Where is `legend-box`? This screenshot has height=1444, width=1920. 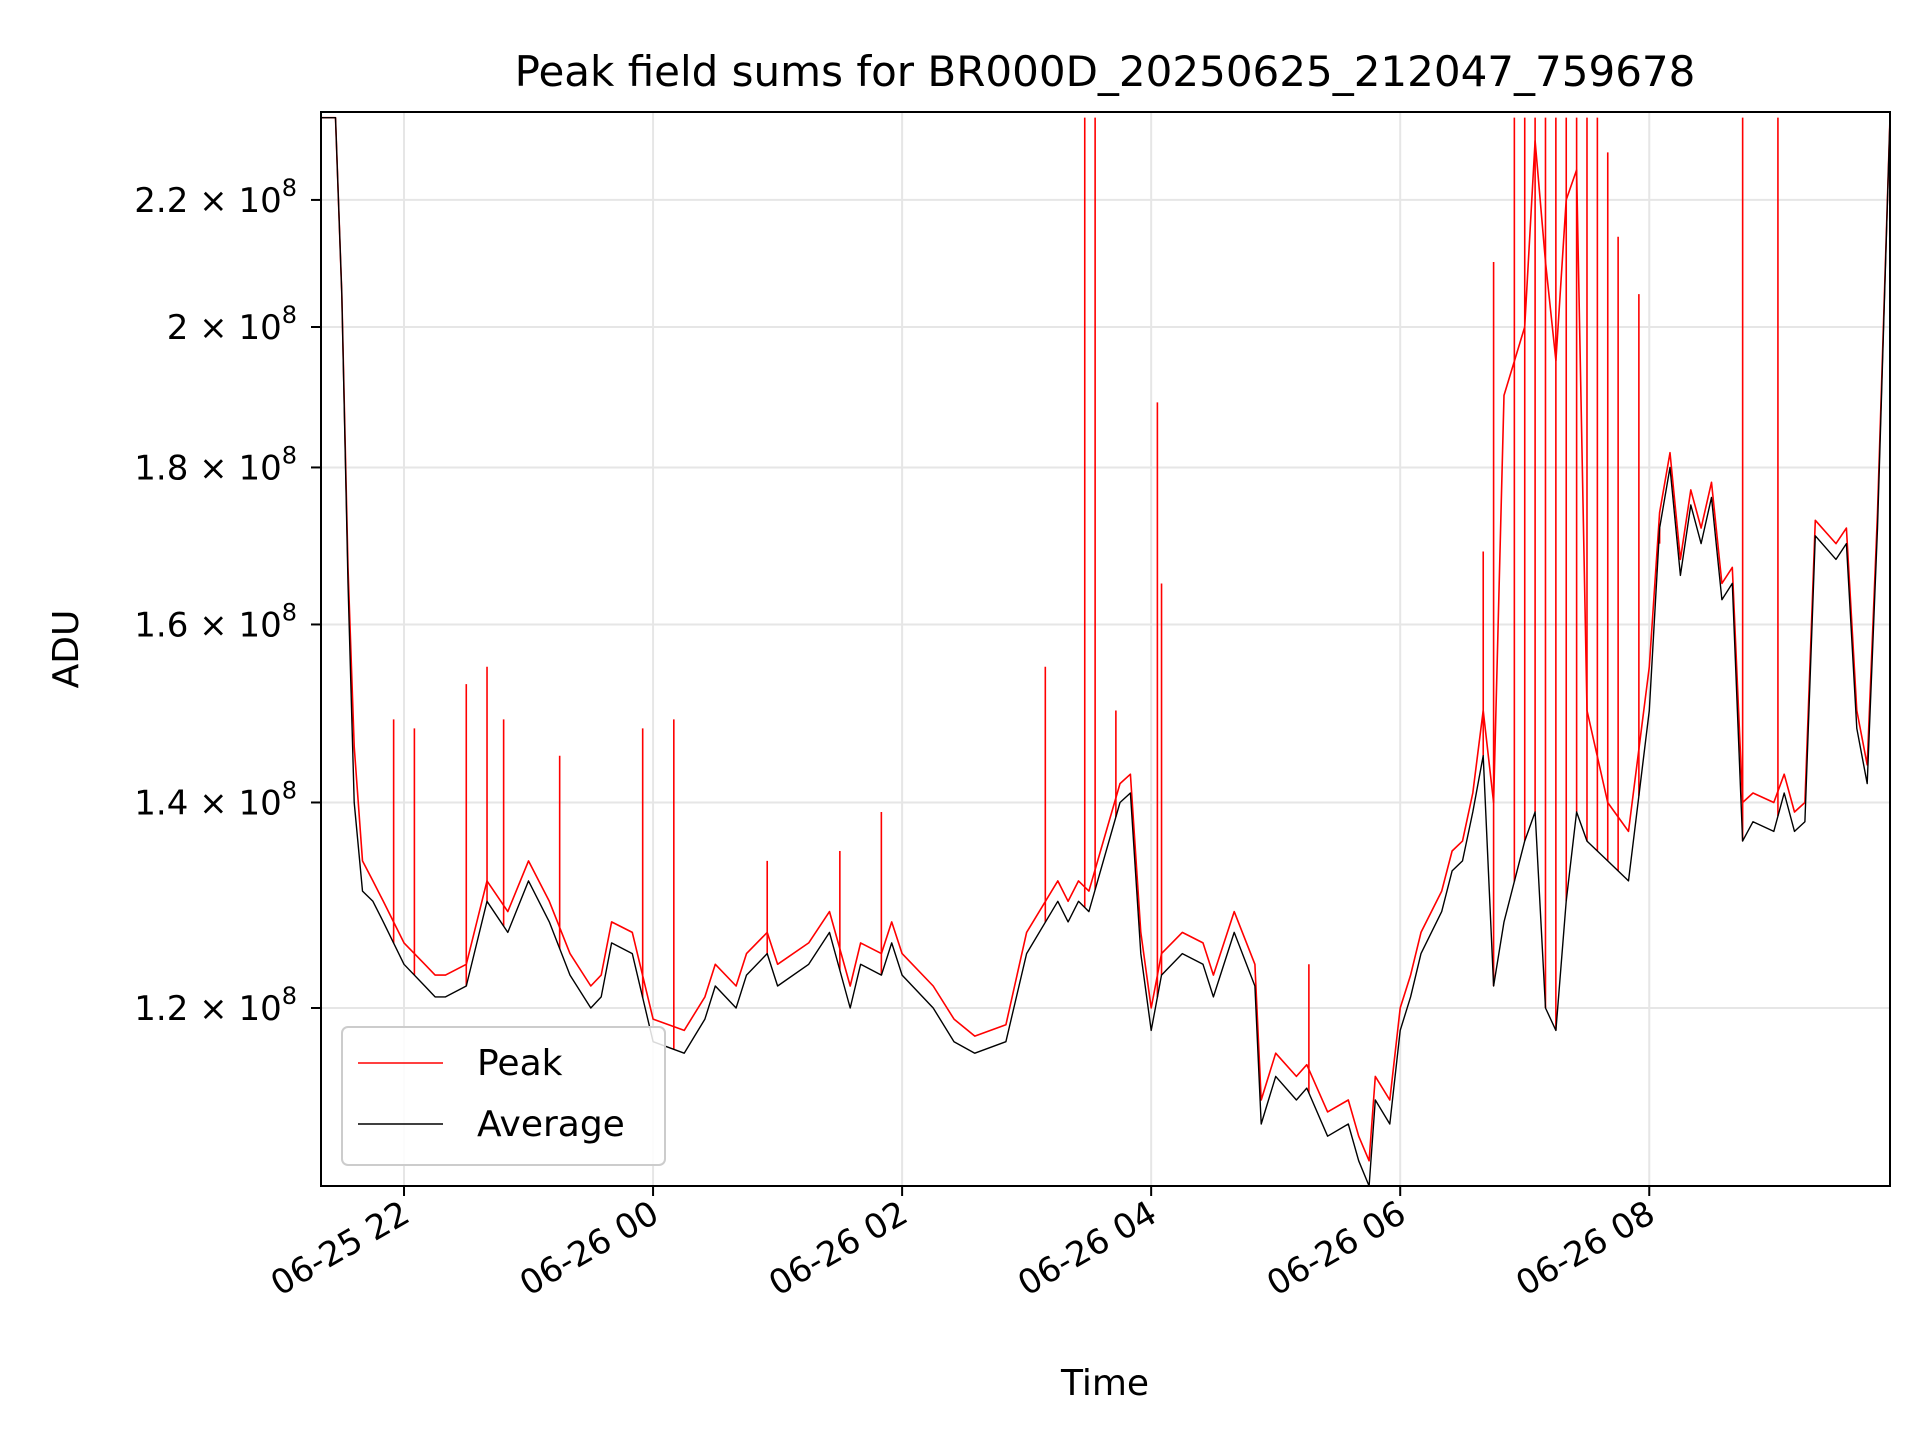
legend-box is located at coordinates (503, 1096).